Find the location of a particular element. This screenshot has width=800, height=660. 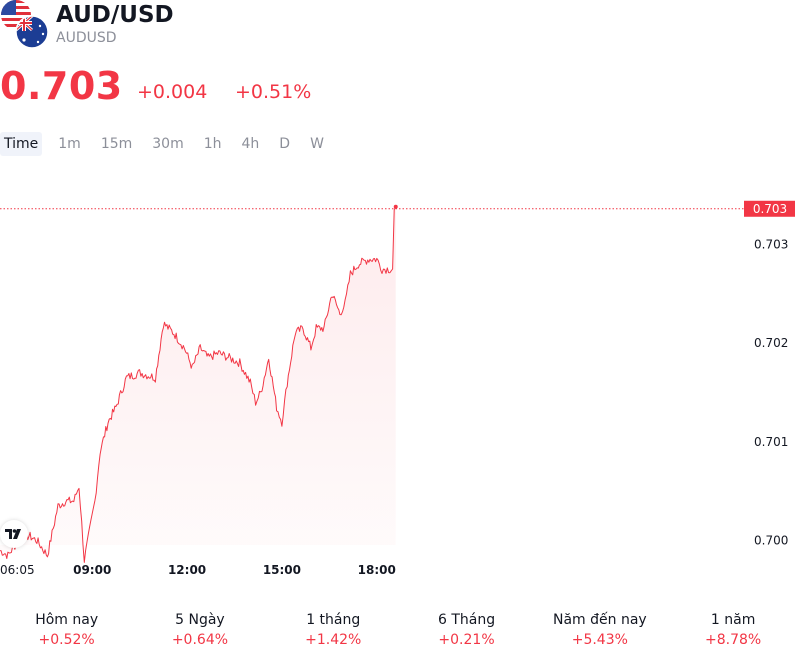

y-tick-label: 0.702 is located at coordinates (771, 343).